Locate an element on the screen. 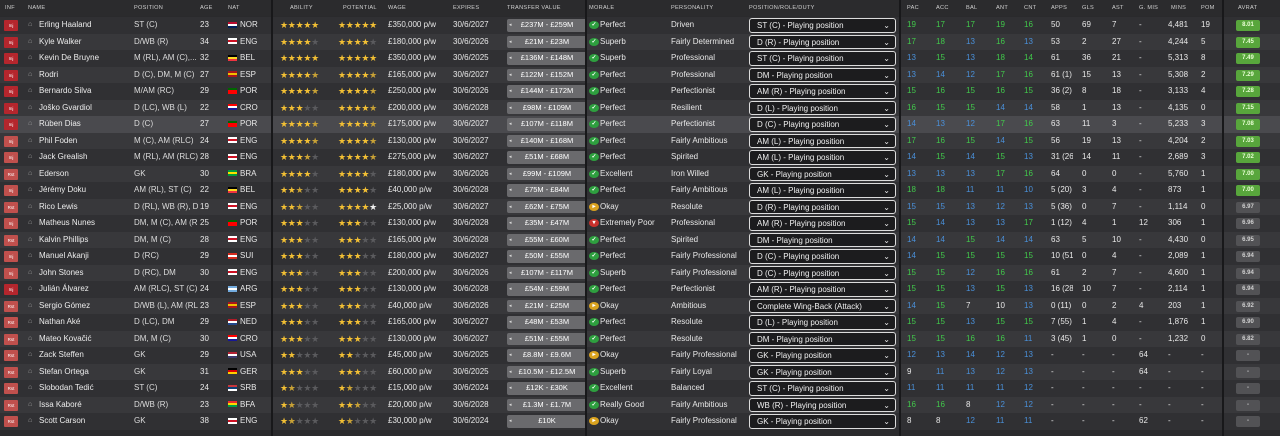 The width and height of the screenshot is (1280, 436). player-nationality: CRO is located at coordinates (248, 339).